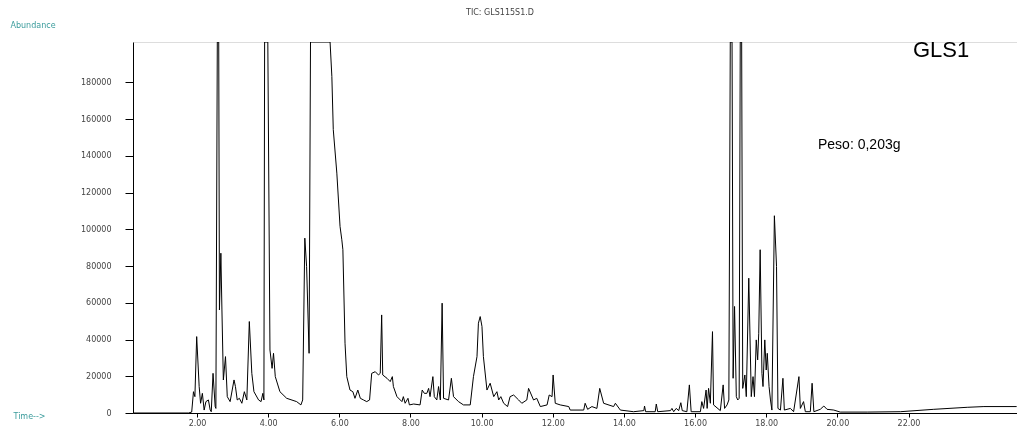 The width and height of the screenshot is (1017, 430). I want to click on x-tick-label: 20.00, so click(838, 423).